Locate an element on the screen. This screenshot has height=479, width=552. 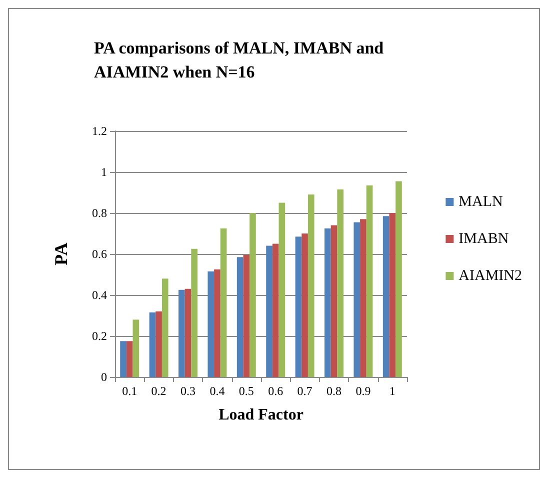
x-tick-label: 0.5 is located at coordinates (246, 391).